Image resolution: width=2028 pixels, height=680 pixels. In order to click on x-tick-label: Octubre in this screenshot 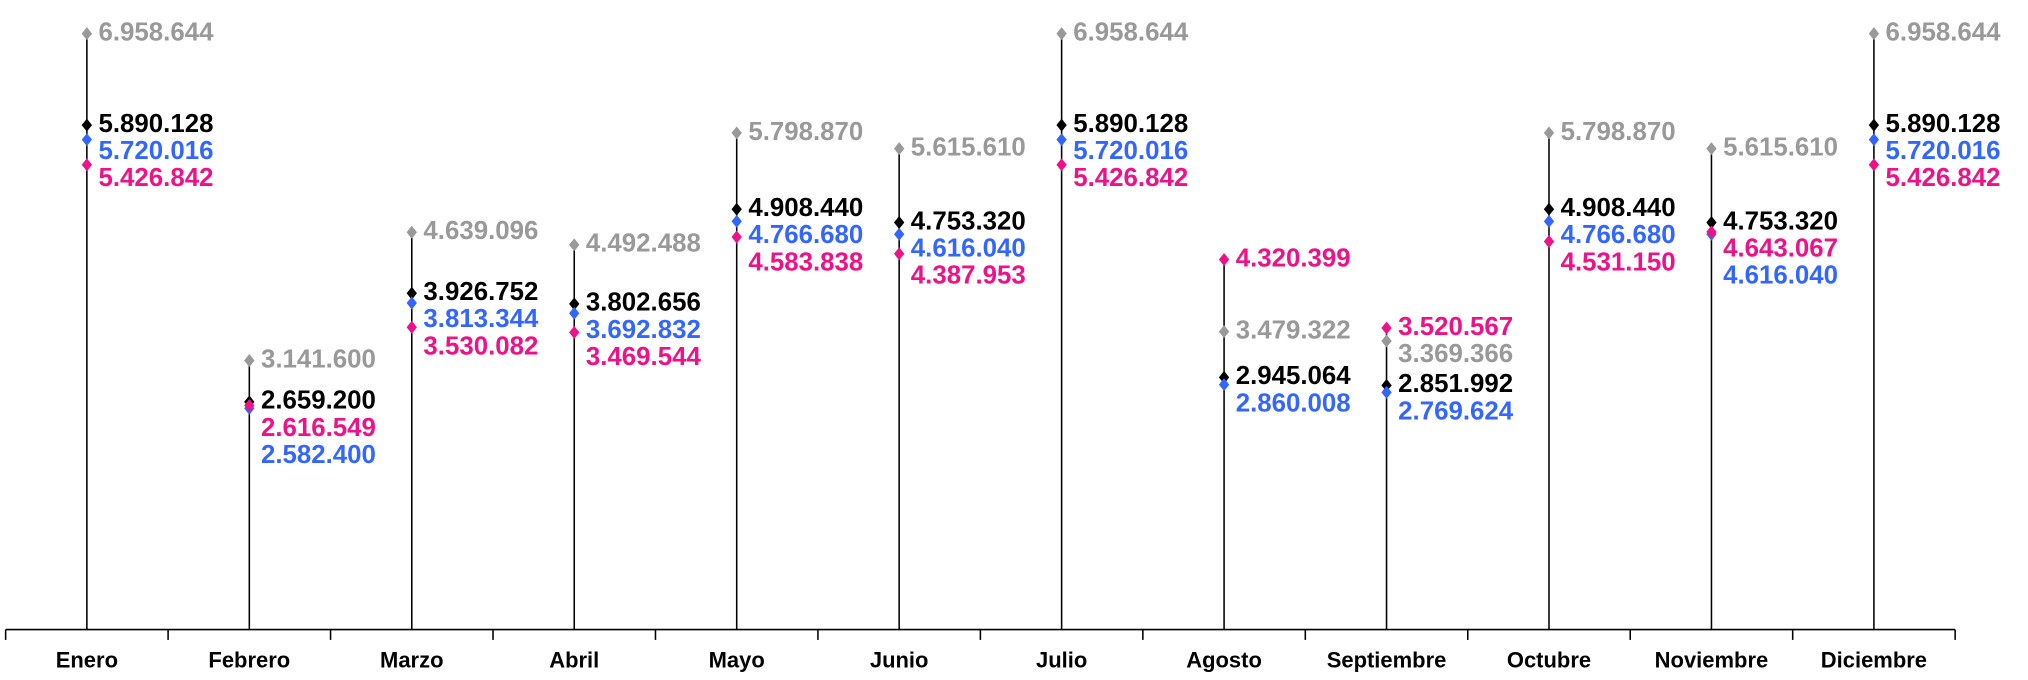, I will do `click(1549, 660)`.